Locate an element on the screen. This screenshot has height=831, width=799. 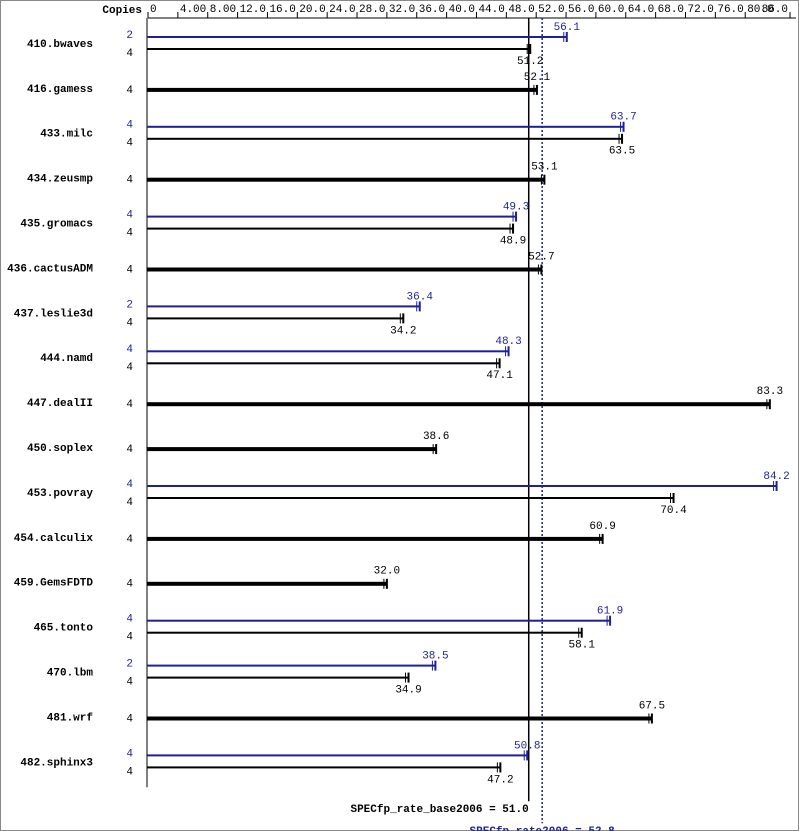
value-label: 84.2 is located at coordinates (776, 477).